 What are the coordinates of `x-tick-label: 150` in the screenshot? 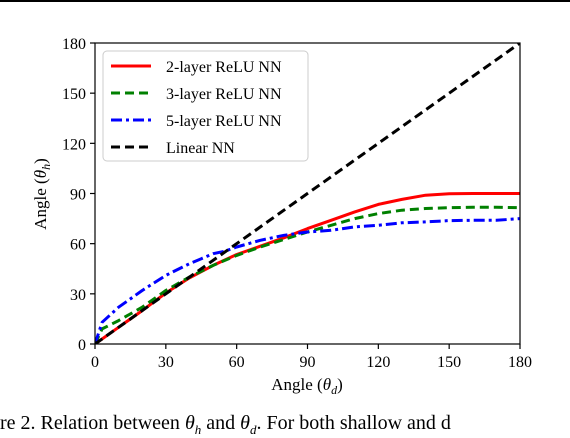 It's located at (449, 362).